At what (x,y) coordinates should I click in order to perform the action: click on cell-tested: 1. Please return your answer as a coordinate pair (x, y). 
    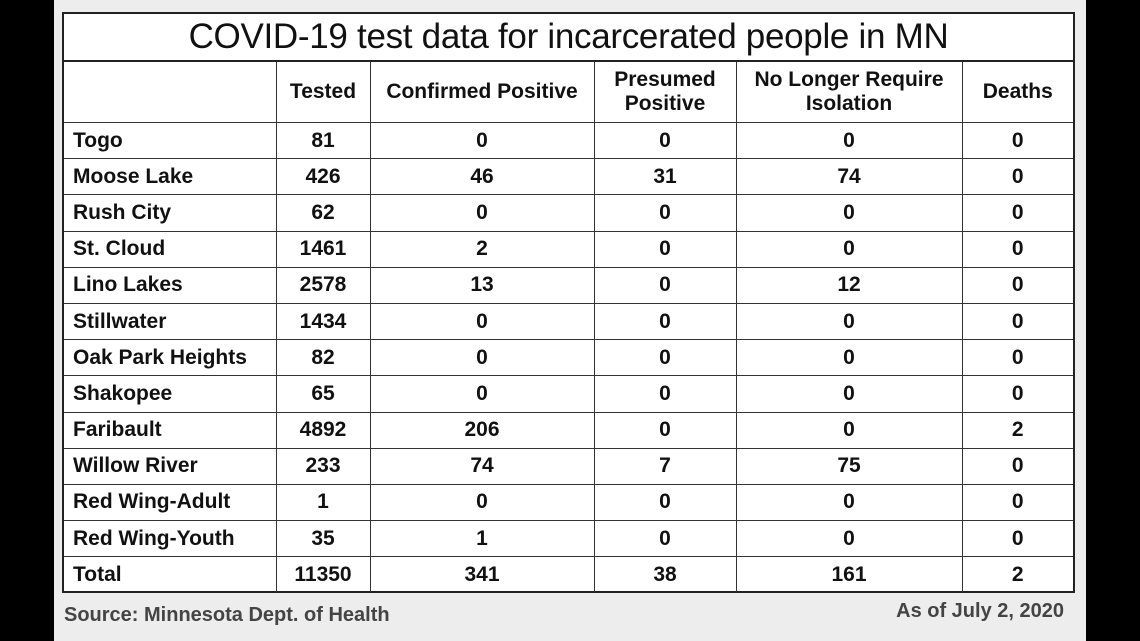
    Looking at the image, I should click on (323, 502).